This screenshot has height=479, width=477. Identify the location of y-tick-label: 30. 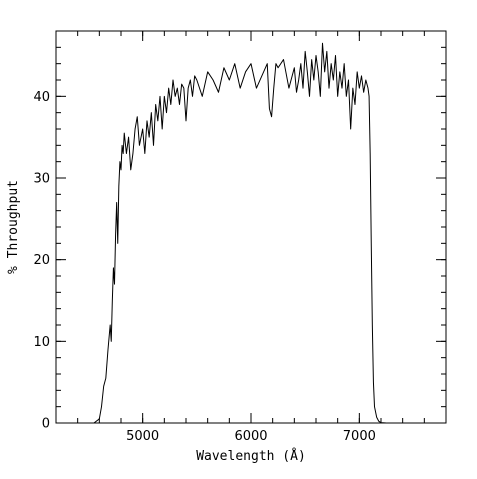
(41, 179).